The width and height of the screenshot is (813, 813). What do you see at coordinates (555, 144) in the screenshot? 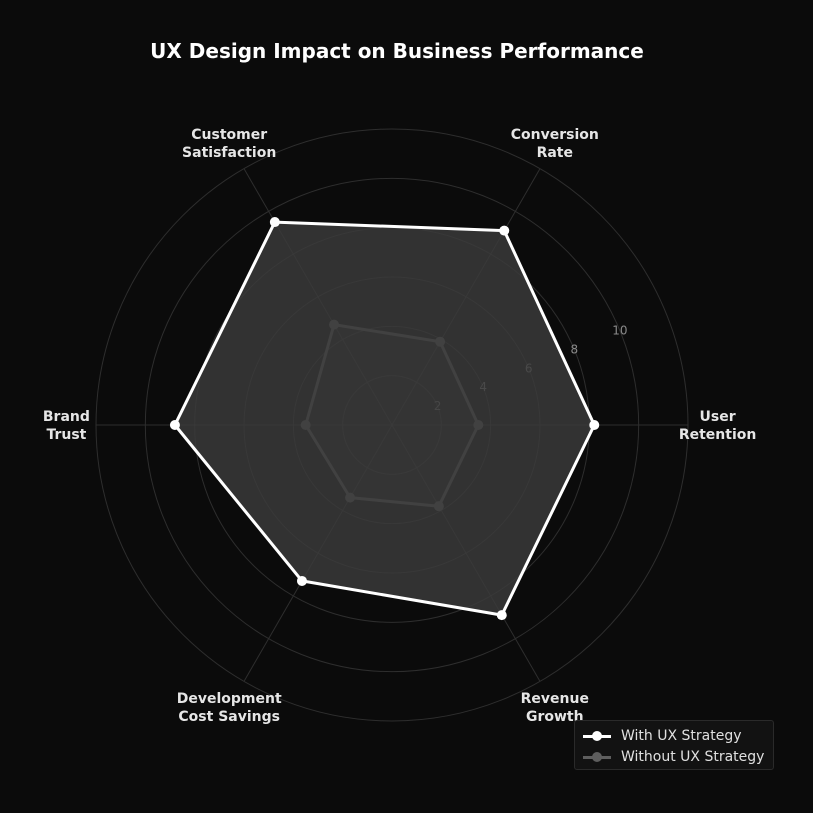
I see `category-label-1: Conversion Rate` at bounding box center [555, 144].